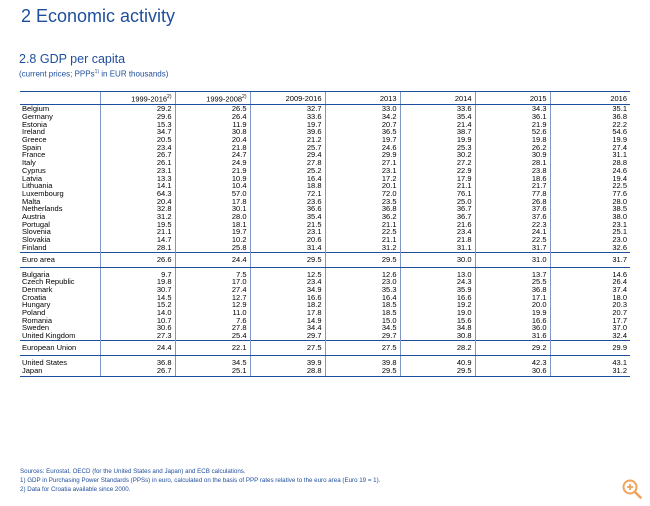  What do you see at coordinates (437, 273) in the screenshot?
I see `value-cell: 13.0` at bounding box center [437, 273].